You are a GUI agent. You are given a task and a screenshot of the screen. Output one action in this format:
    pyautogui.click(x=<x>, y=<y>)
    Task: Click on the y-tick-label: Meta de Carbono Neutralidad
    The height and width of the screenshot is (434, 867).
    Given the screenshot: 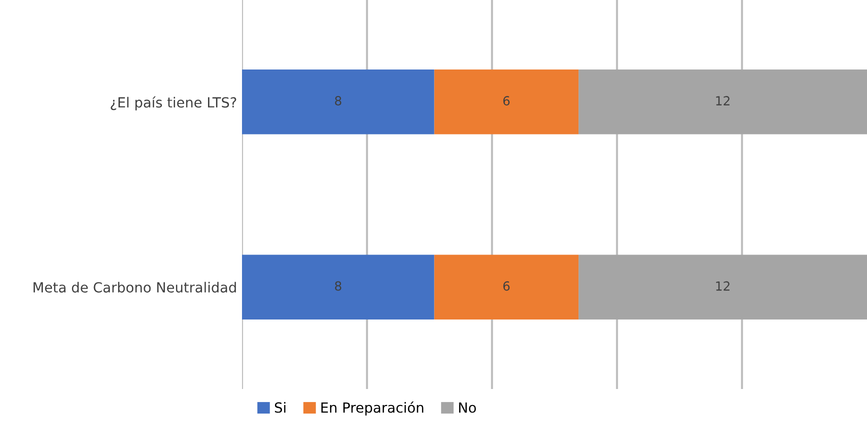 What is the action you would take?
    pyautogui.click(x=135, y=287)
    